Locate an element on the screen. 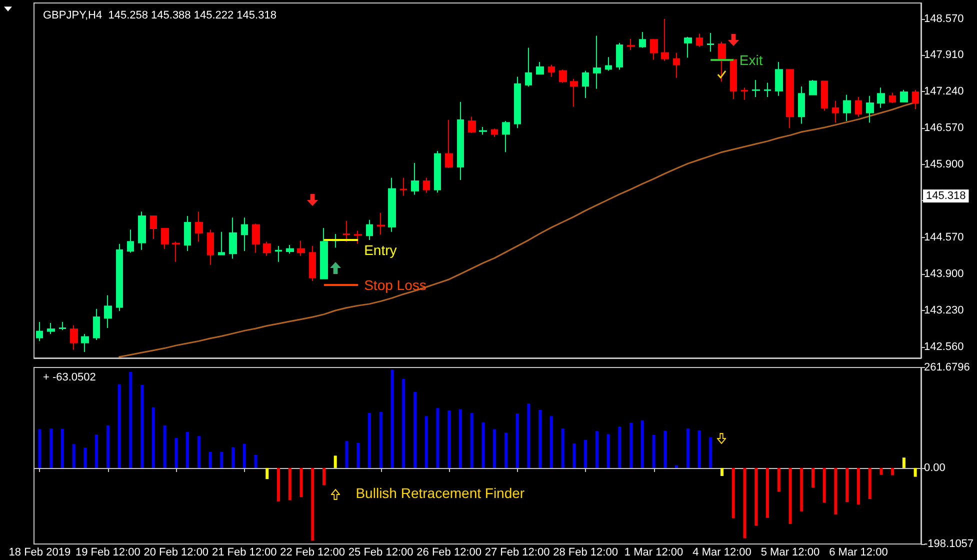 This screenshot has width=977, height=560. x-tick-label: 27 Feb 12:00 is located at coordinates (517, 552).